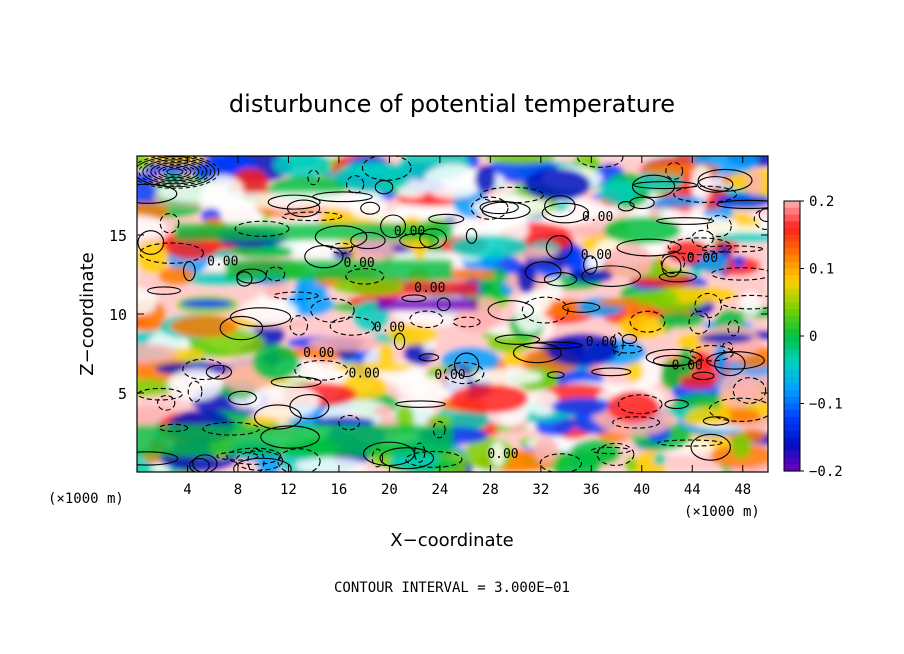  Describe the element at coordinates (238, 490) in the screenshot. I see `x-tick-label: 8` at that location.